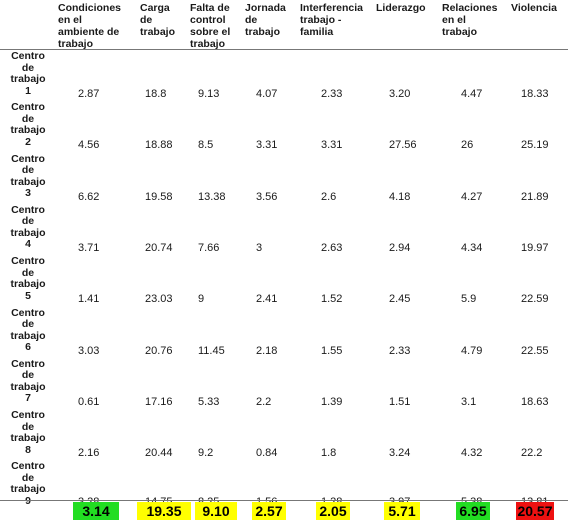 The width and height of the screenshot is (568, 524). Describe the element at coordinates (201, 299) in the screenshot. I see `table-cell: 9` at that location.